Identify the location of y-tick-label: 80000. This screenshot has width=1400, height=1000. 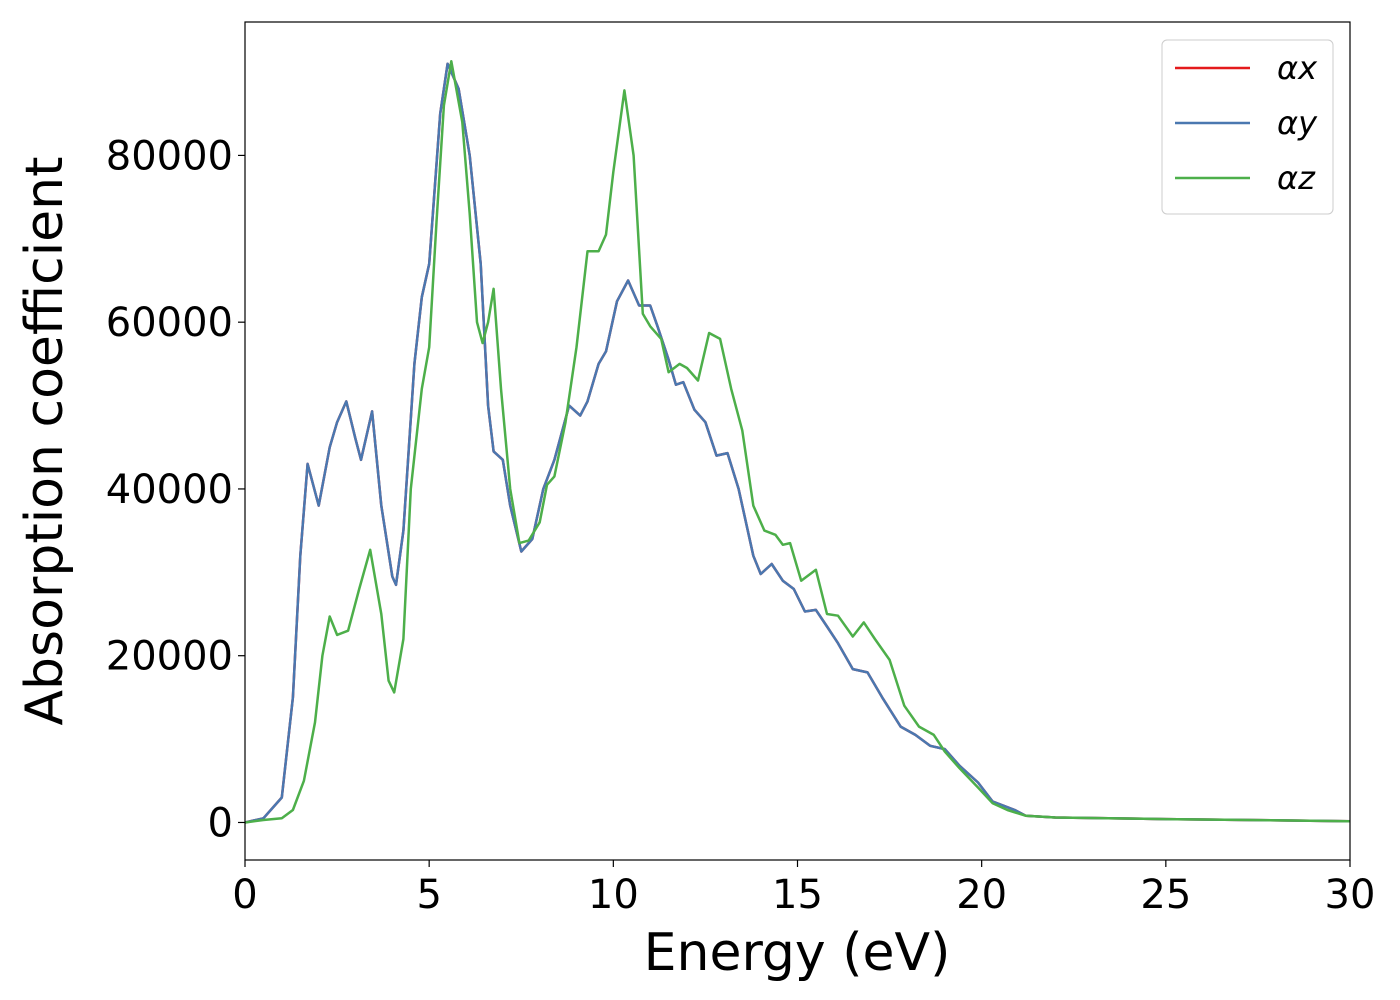
(169, 156).